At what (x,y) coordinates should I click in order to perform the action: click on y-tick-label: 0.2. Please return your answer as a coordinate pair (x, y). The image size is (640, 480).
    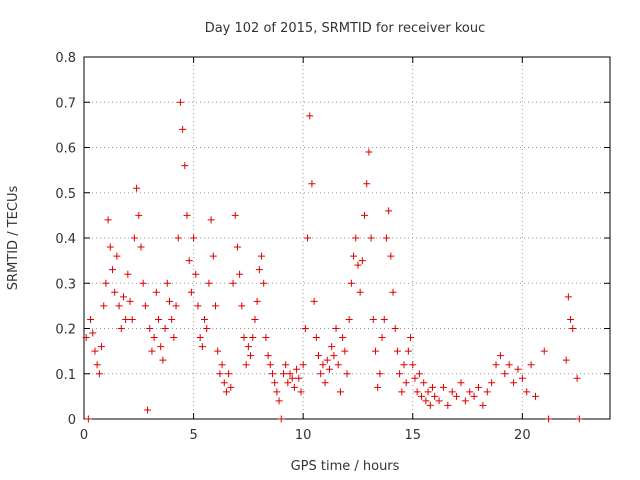
    Looking at the image, I should click on (65, 330).